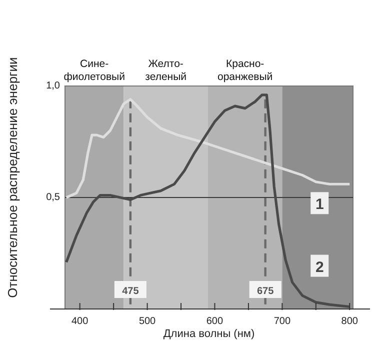 The image size is (372, 346). What do you see at coordinates (53, 197) in the screenshot?
I see `y-tick-label: 0,5` at bounding box center [53, 197].